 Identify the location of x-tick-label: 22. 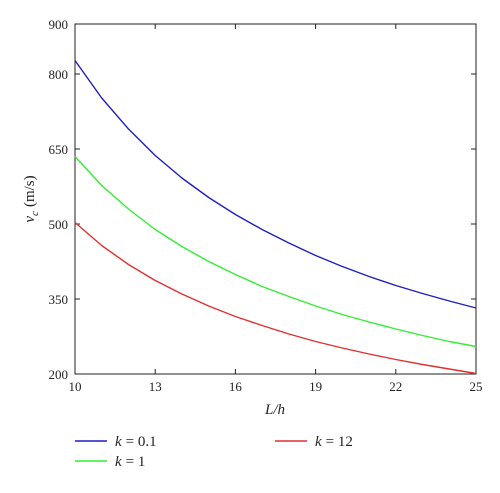
(395, 386).